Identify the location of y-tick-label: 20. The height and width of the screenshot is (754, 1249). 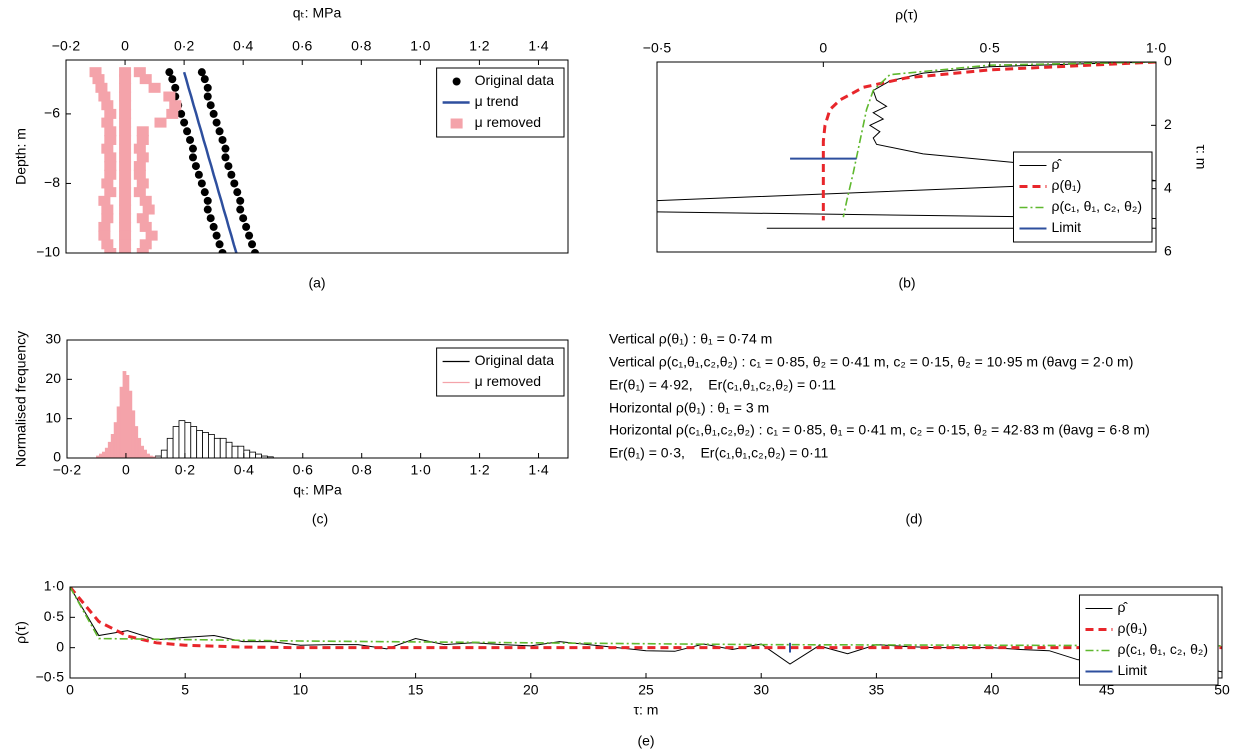
(53, 378).